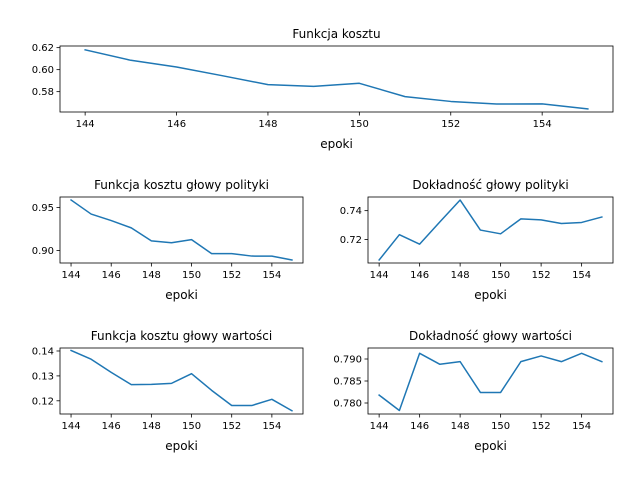  What do you see at coordinates (347, 382) in the screenshot?
I see `y-tick-label: 0.785` at bounding box center [347, 382].